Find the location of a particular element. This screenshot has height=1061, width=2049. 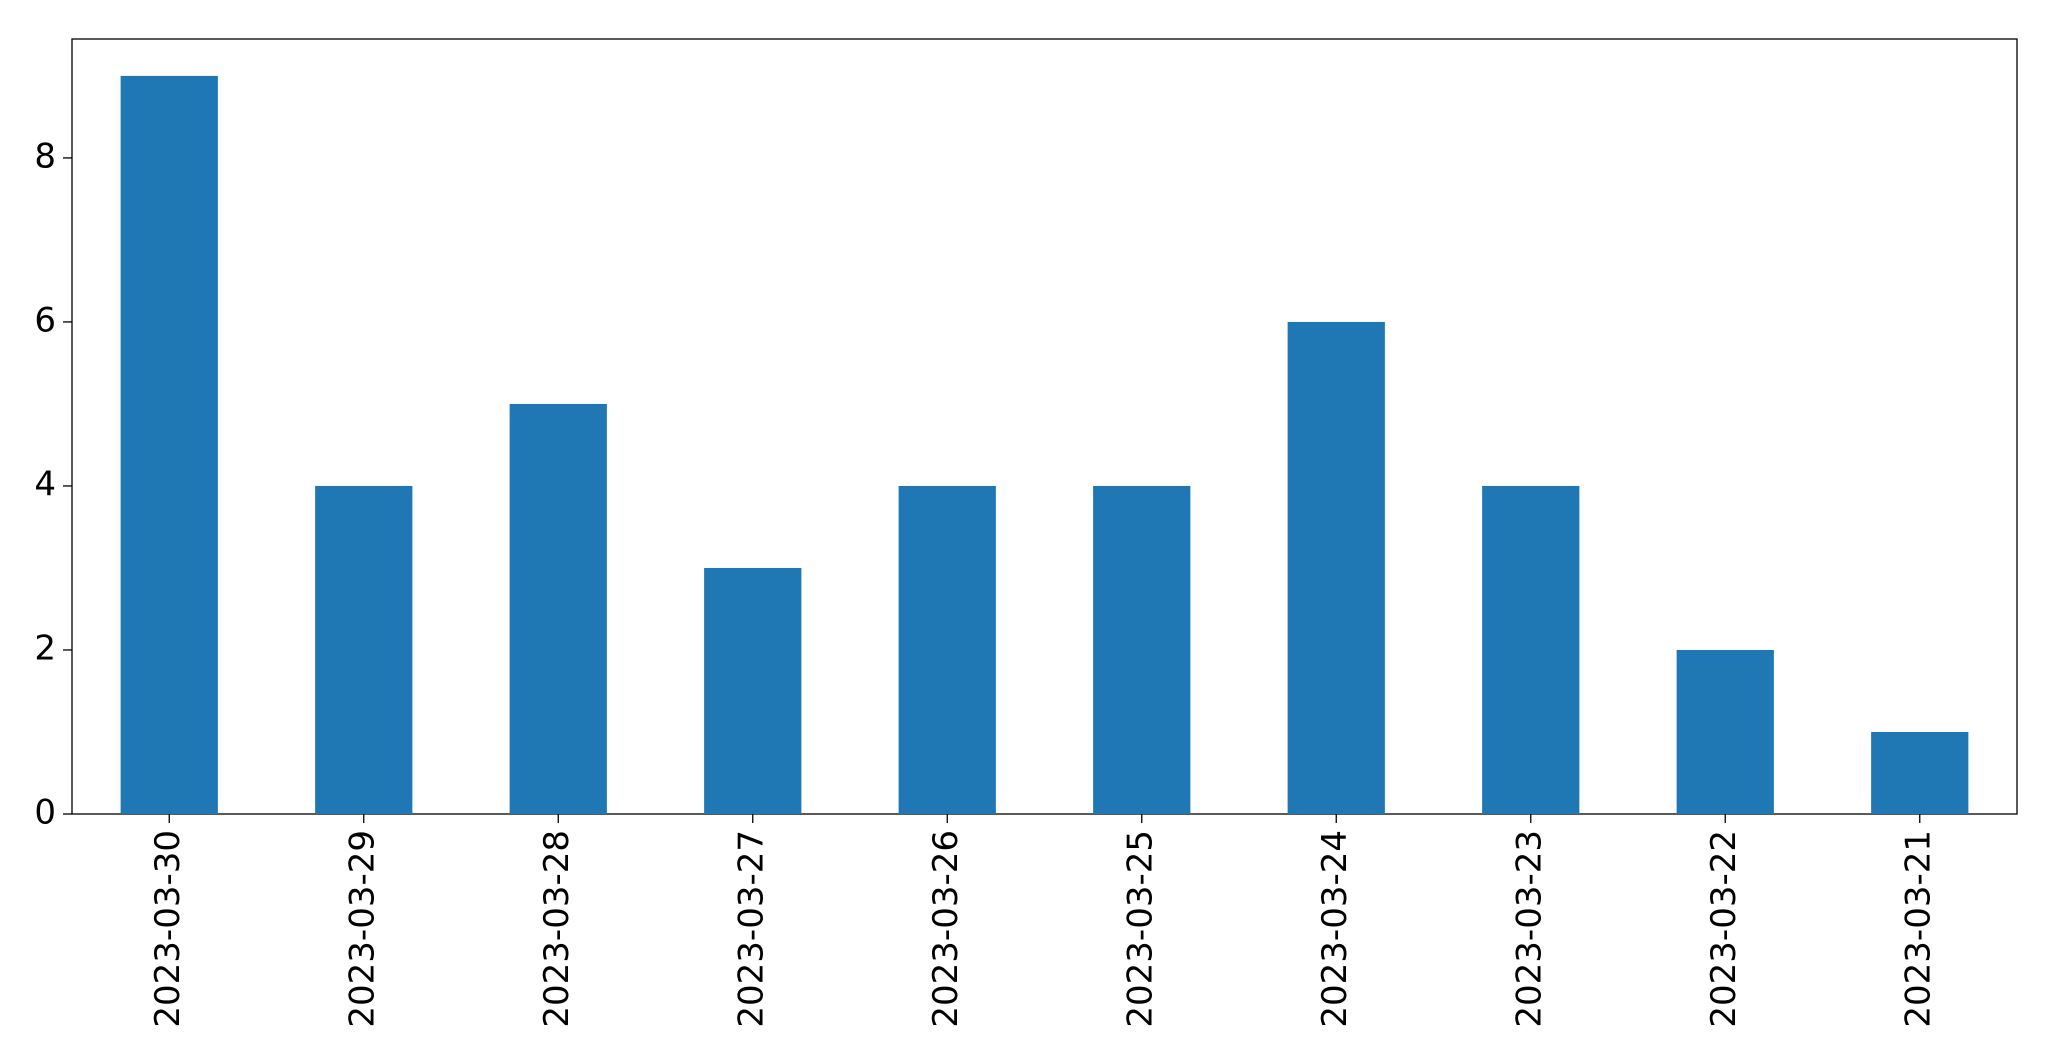

y-tick-label: 0 is located at coordinates (45, 813).